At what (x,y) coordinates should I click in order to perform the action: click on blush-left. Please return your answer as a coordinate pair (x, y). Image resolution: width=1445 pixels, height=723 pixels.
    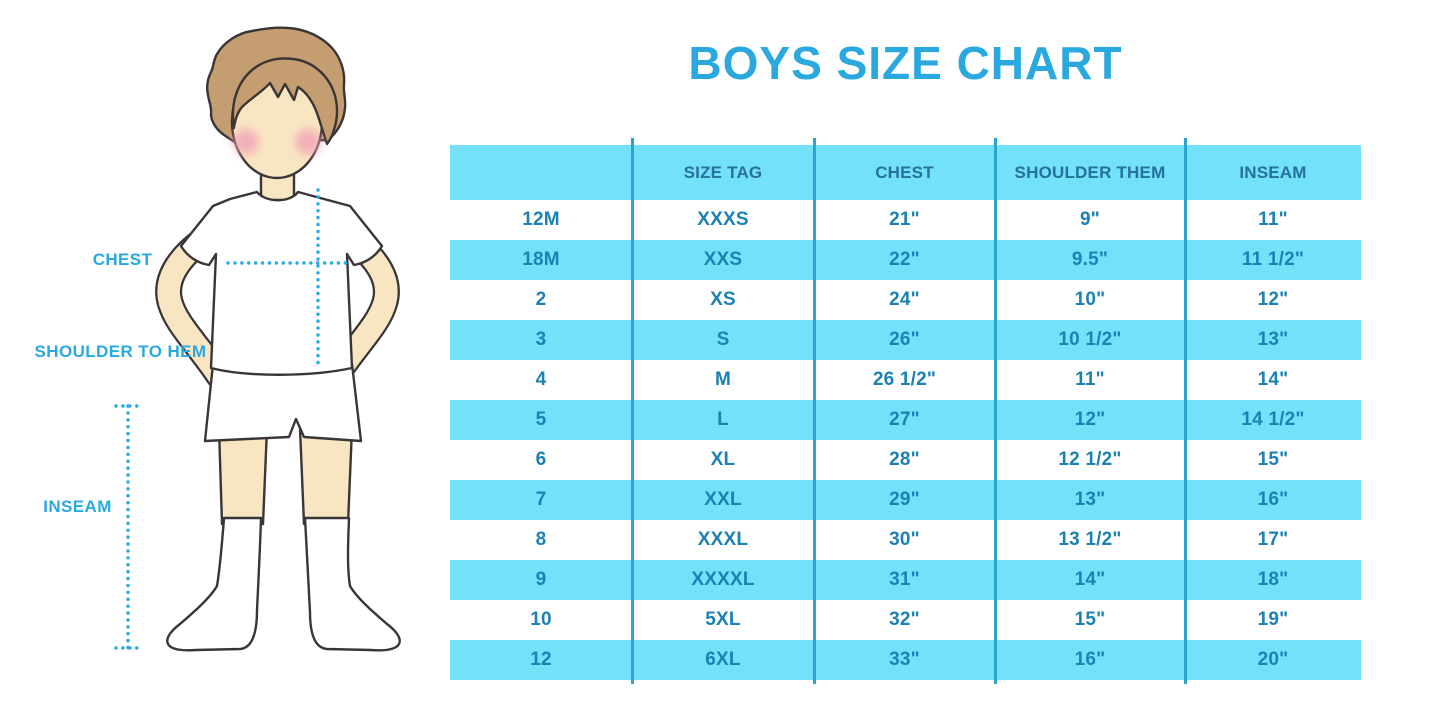
    Looking at the image, I should click on (246, 142).